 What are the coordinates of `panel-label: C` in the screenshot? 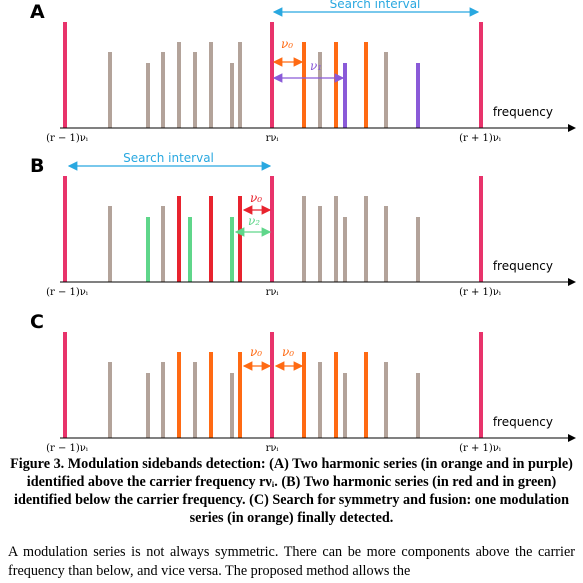 It's located at (37, 322).